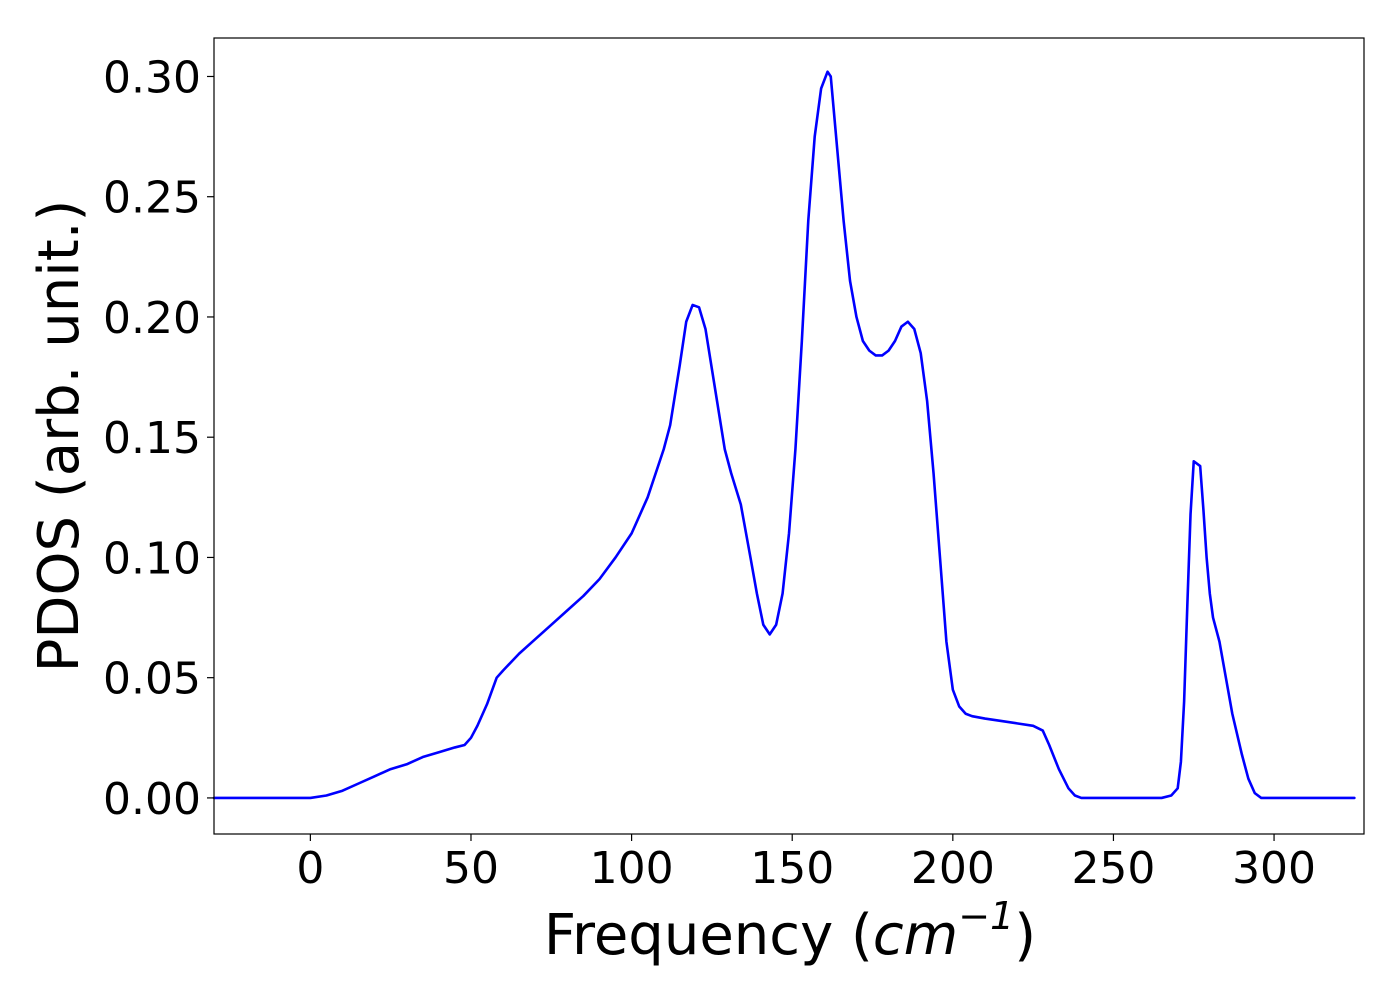  Describe the element at coordinates (310, 868) in the screenshot. I see `x-tick-label: 0` at that location.